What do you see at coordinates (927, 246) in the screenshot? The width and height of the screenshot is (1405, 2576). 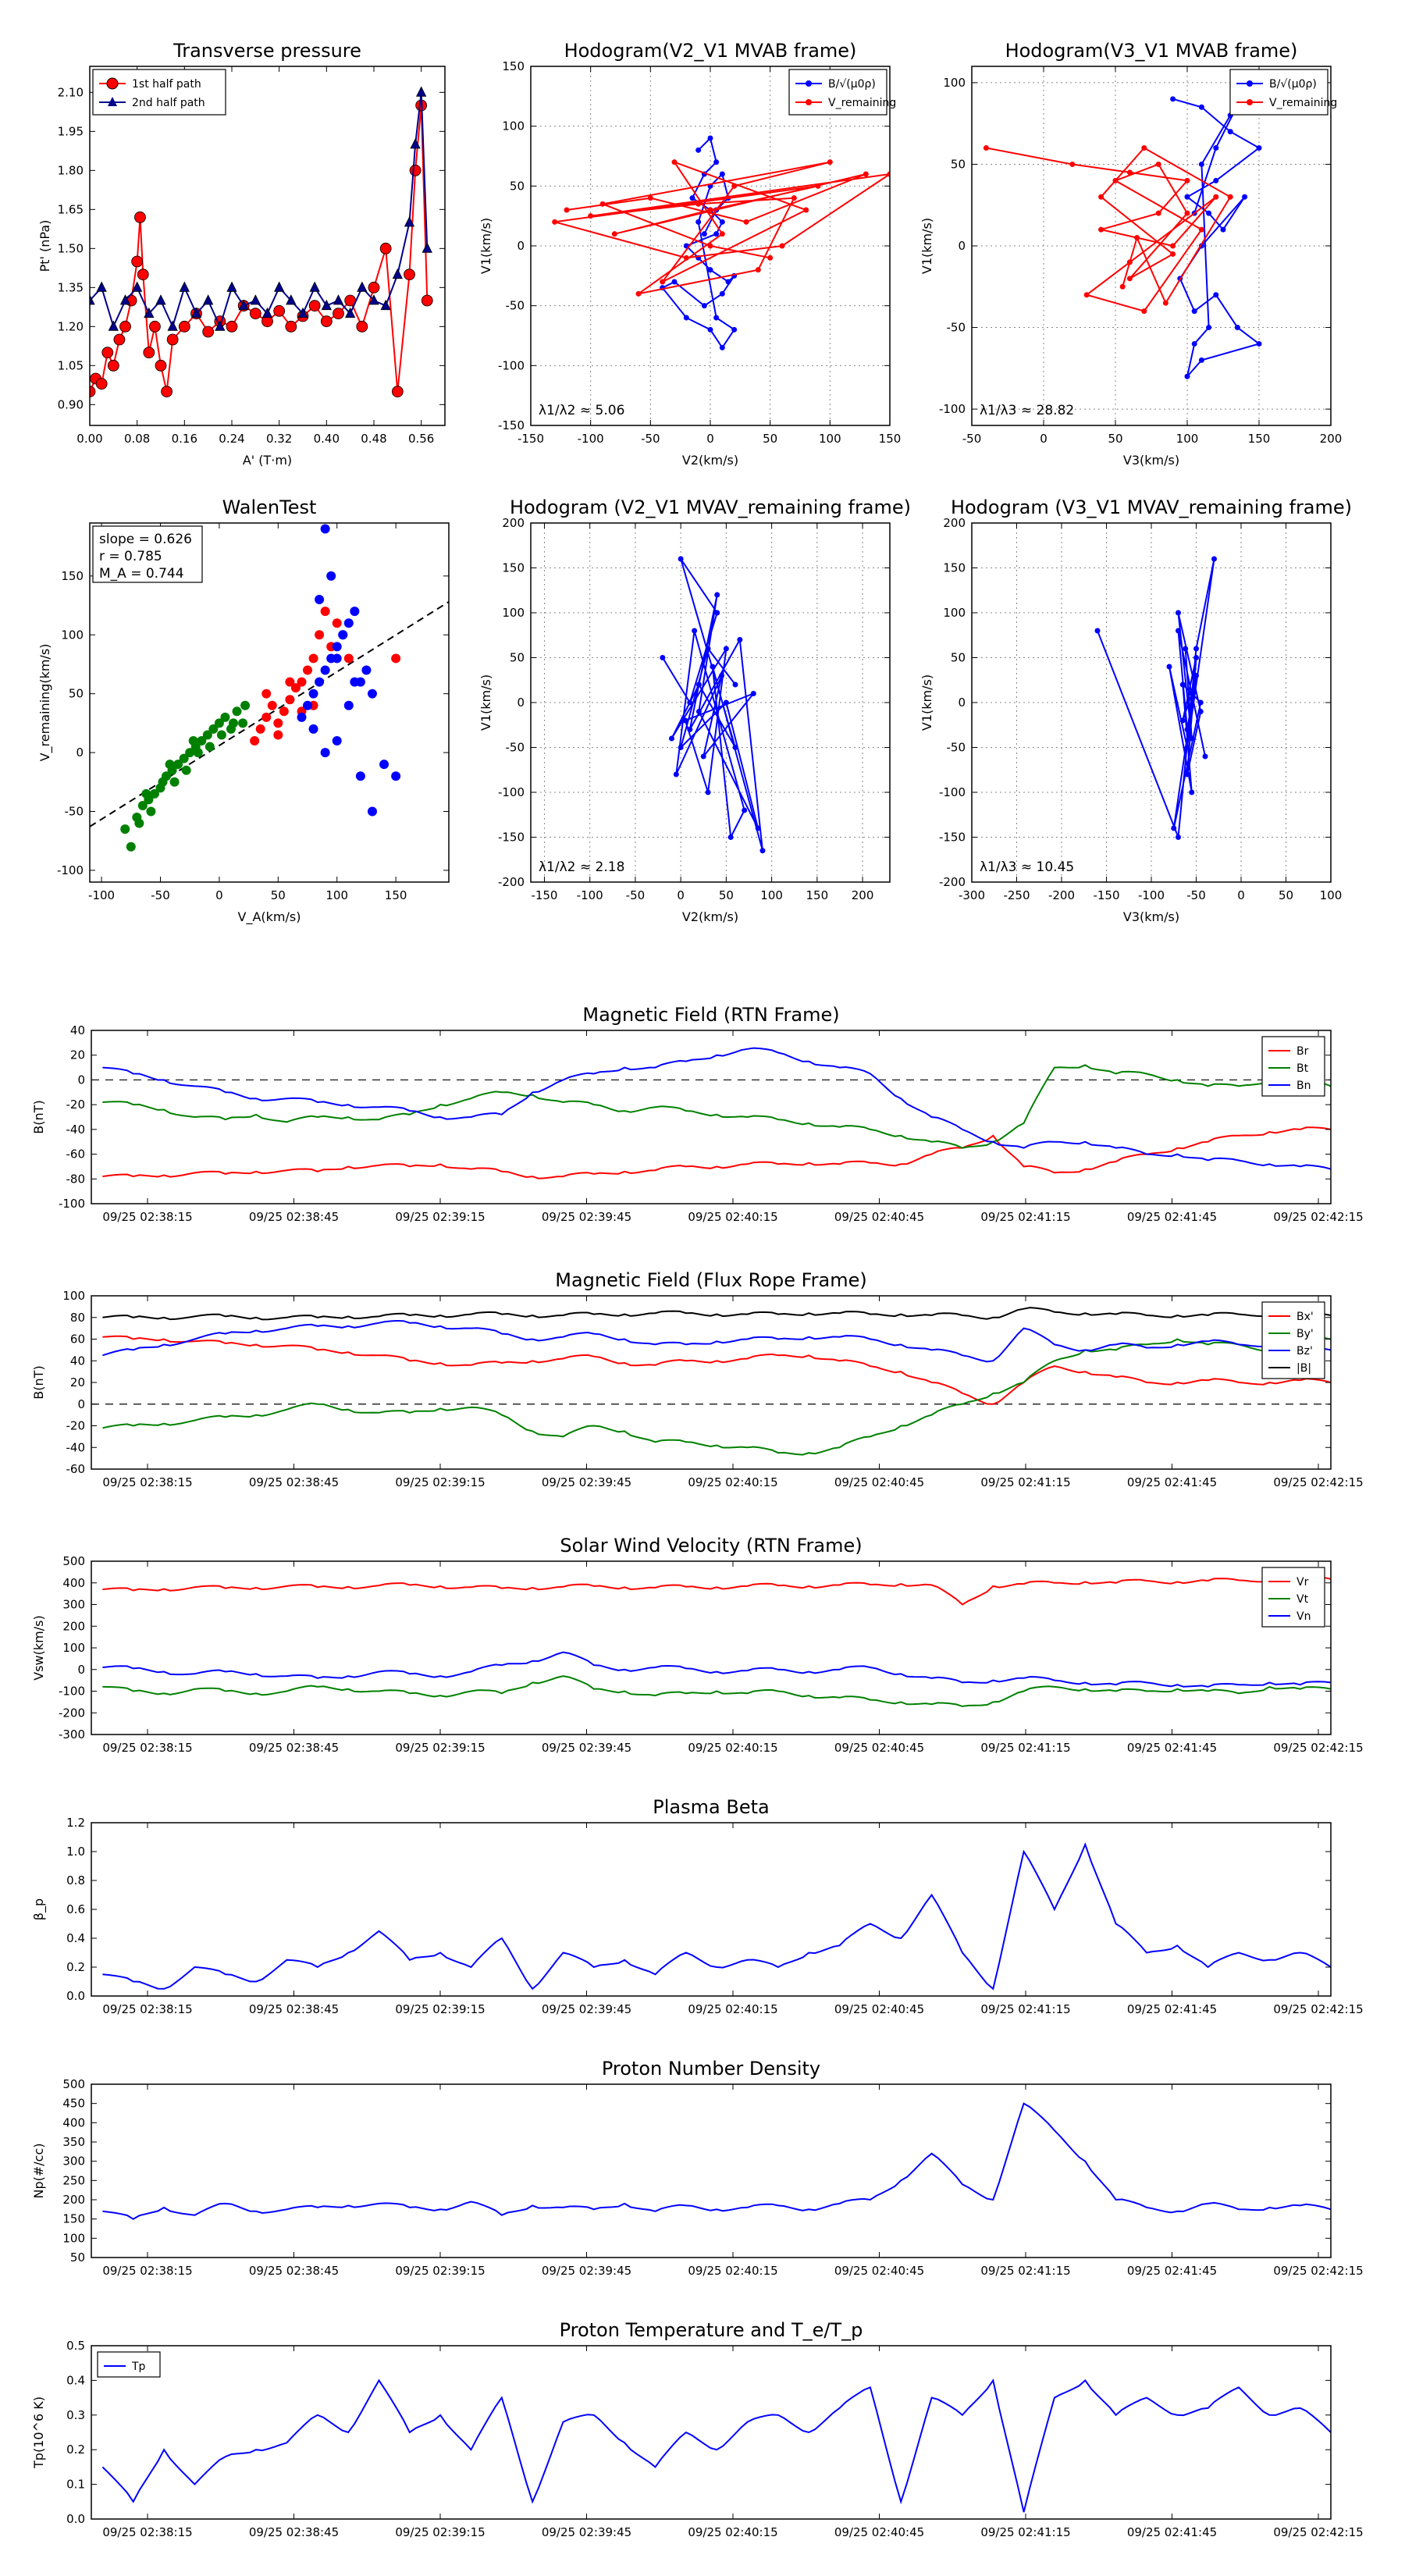 I see `y-axis-label: V1(km/s)` at bounding box center [927, 246].